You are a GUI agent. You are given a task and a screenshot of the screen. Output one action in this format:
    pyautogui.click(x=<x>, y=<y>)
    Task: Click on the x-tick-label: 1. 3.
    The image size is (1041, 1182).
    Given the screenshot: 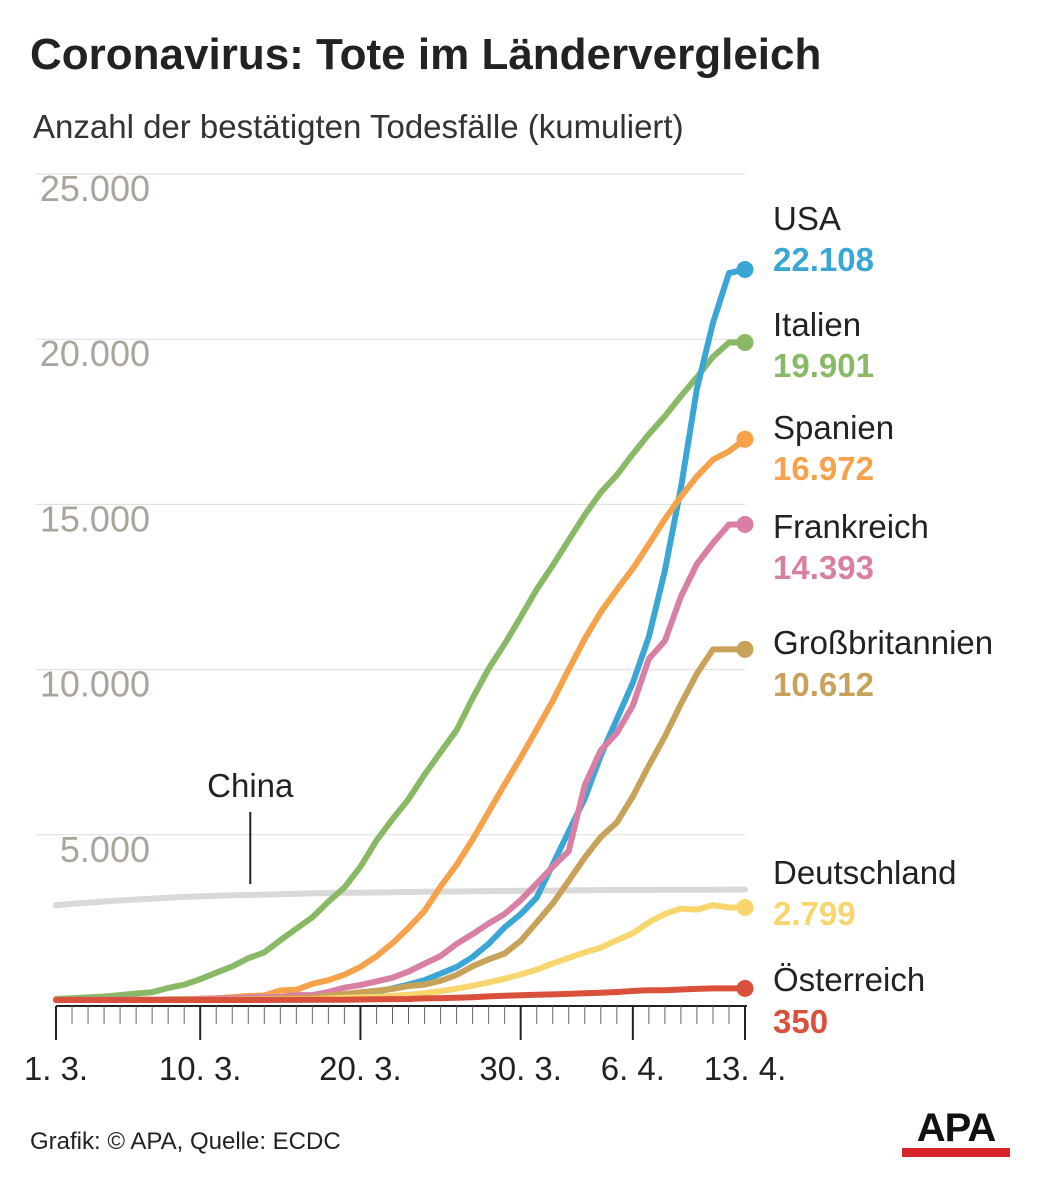 What is the action you would take?
    pyautogui.click(x=56, y=1068)
    